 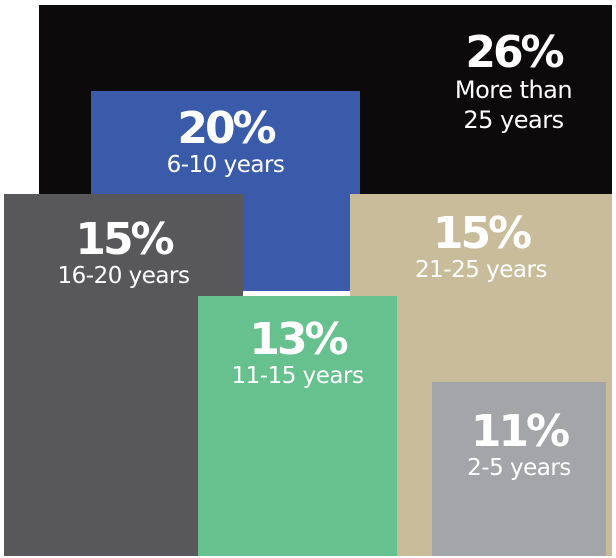 What do you see at coordinates (514, 52) in the screenshot?
I see `percent-more-than-25-years: 26%` at bounding box center [514, 52].